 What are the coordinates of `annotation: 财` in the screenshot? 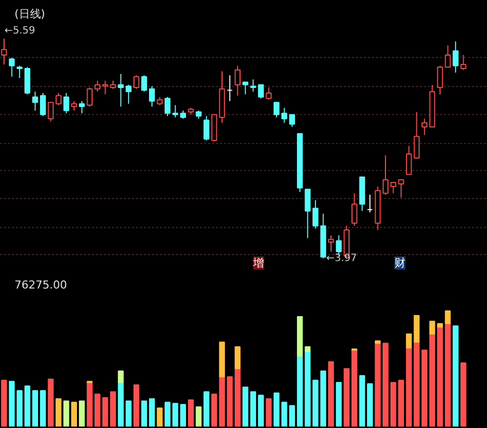 It's located at (400, 263).